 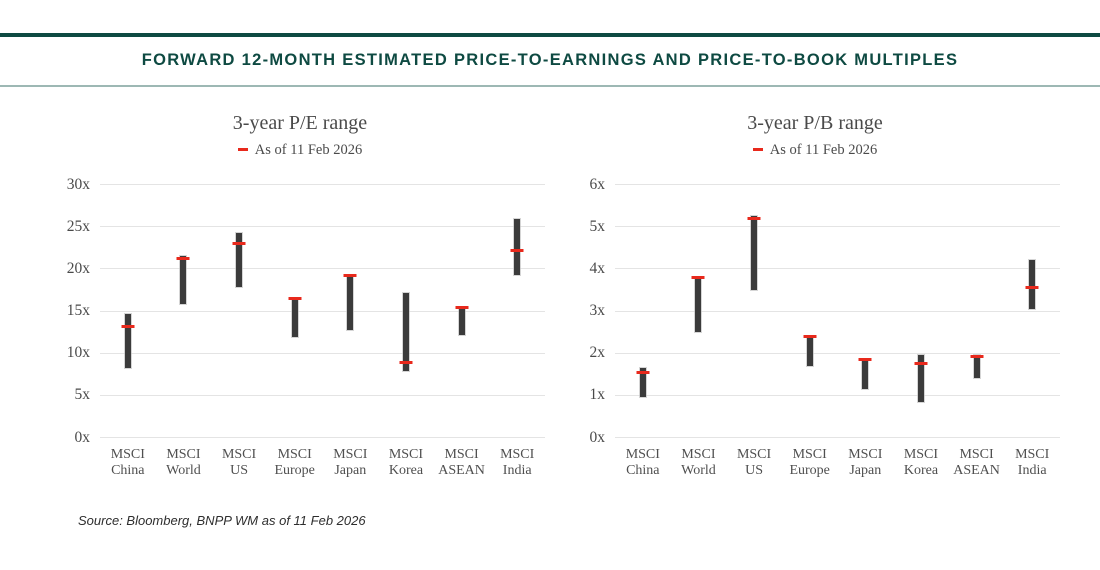 What do you see at coordinates (78, 184) in the screenshot?
I see `y-tick-label: 30x` at bounding box center [78, 184].